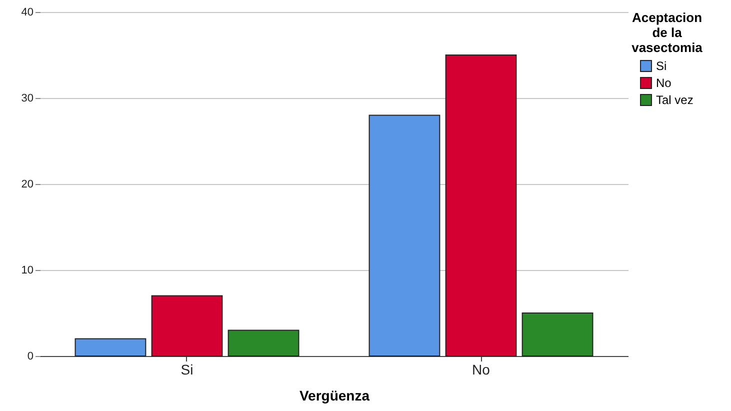 This screenshot has width=731, height=411. I want to click on y-tick-label: 30, so click(27, 98).